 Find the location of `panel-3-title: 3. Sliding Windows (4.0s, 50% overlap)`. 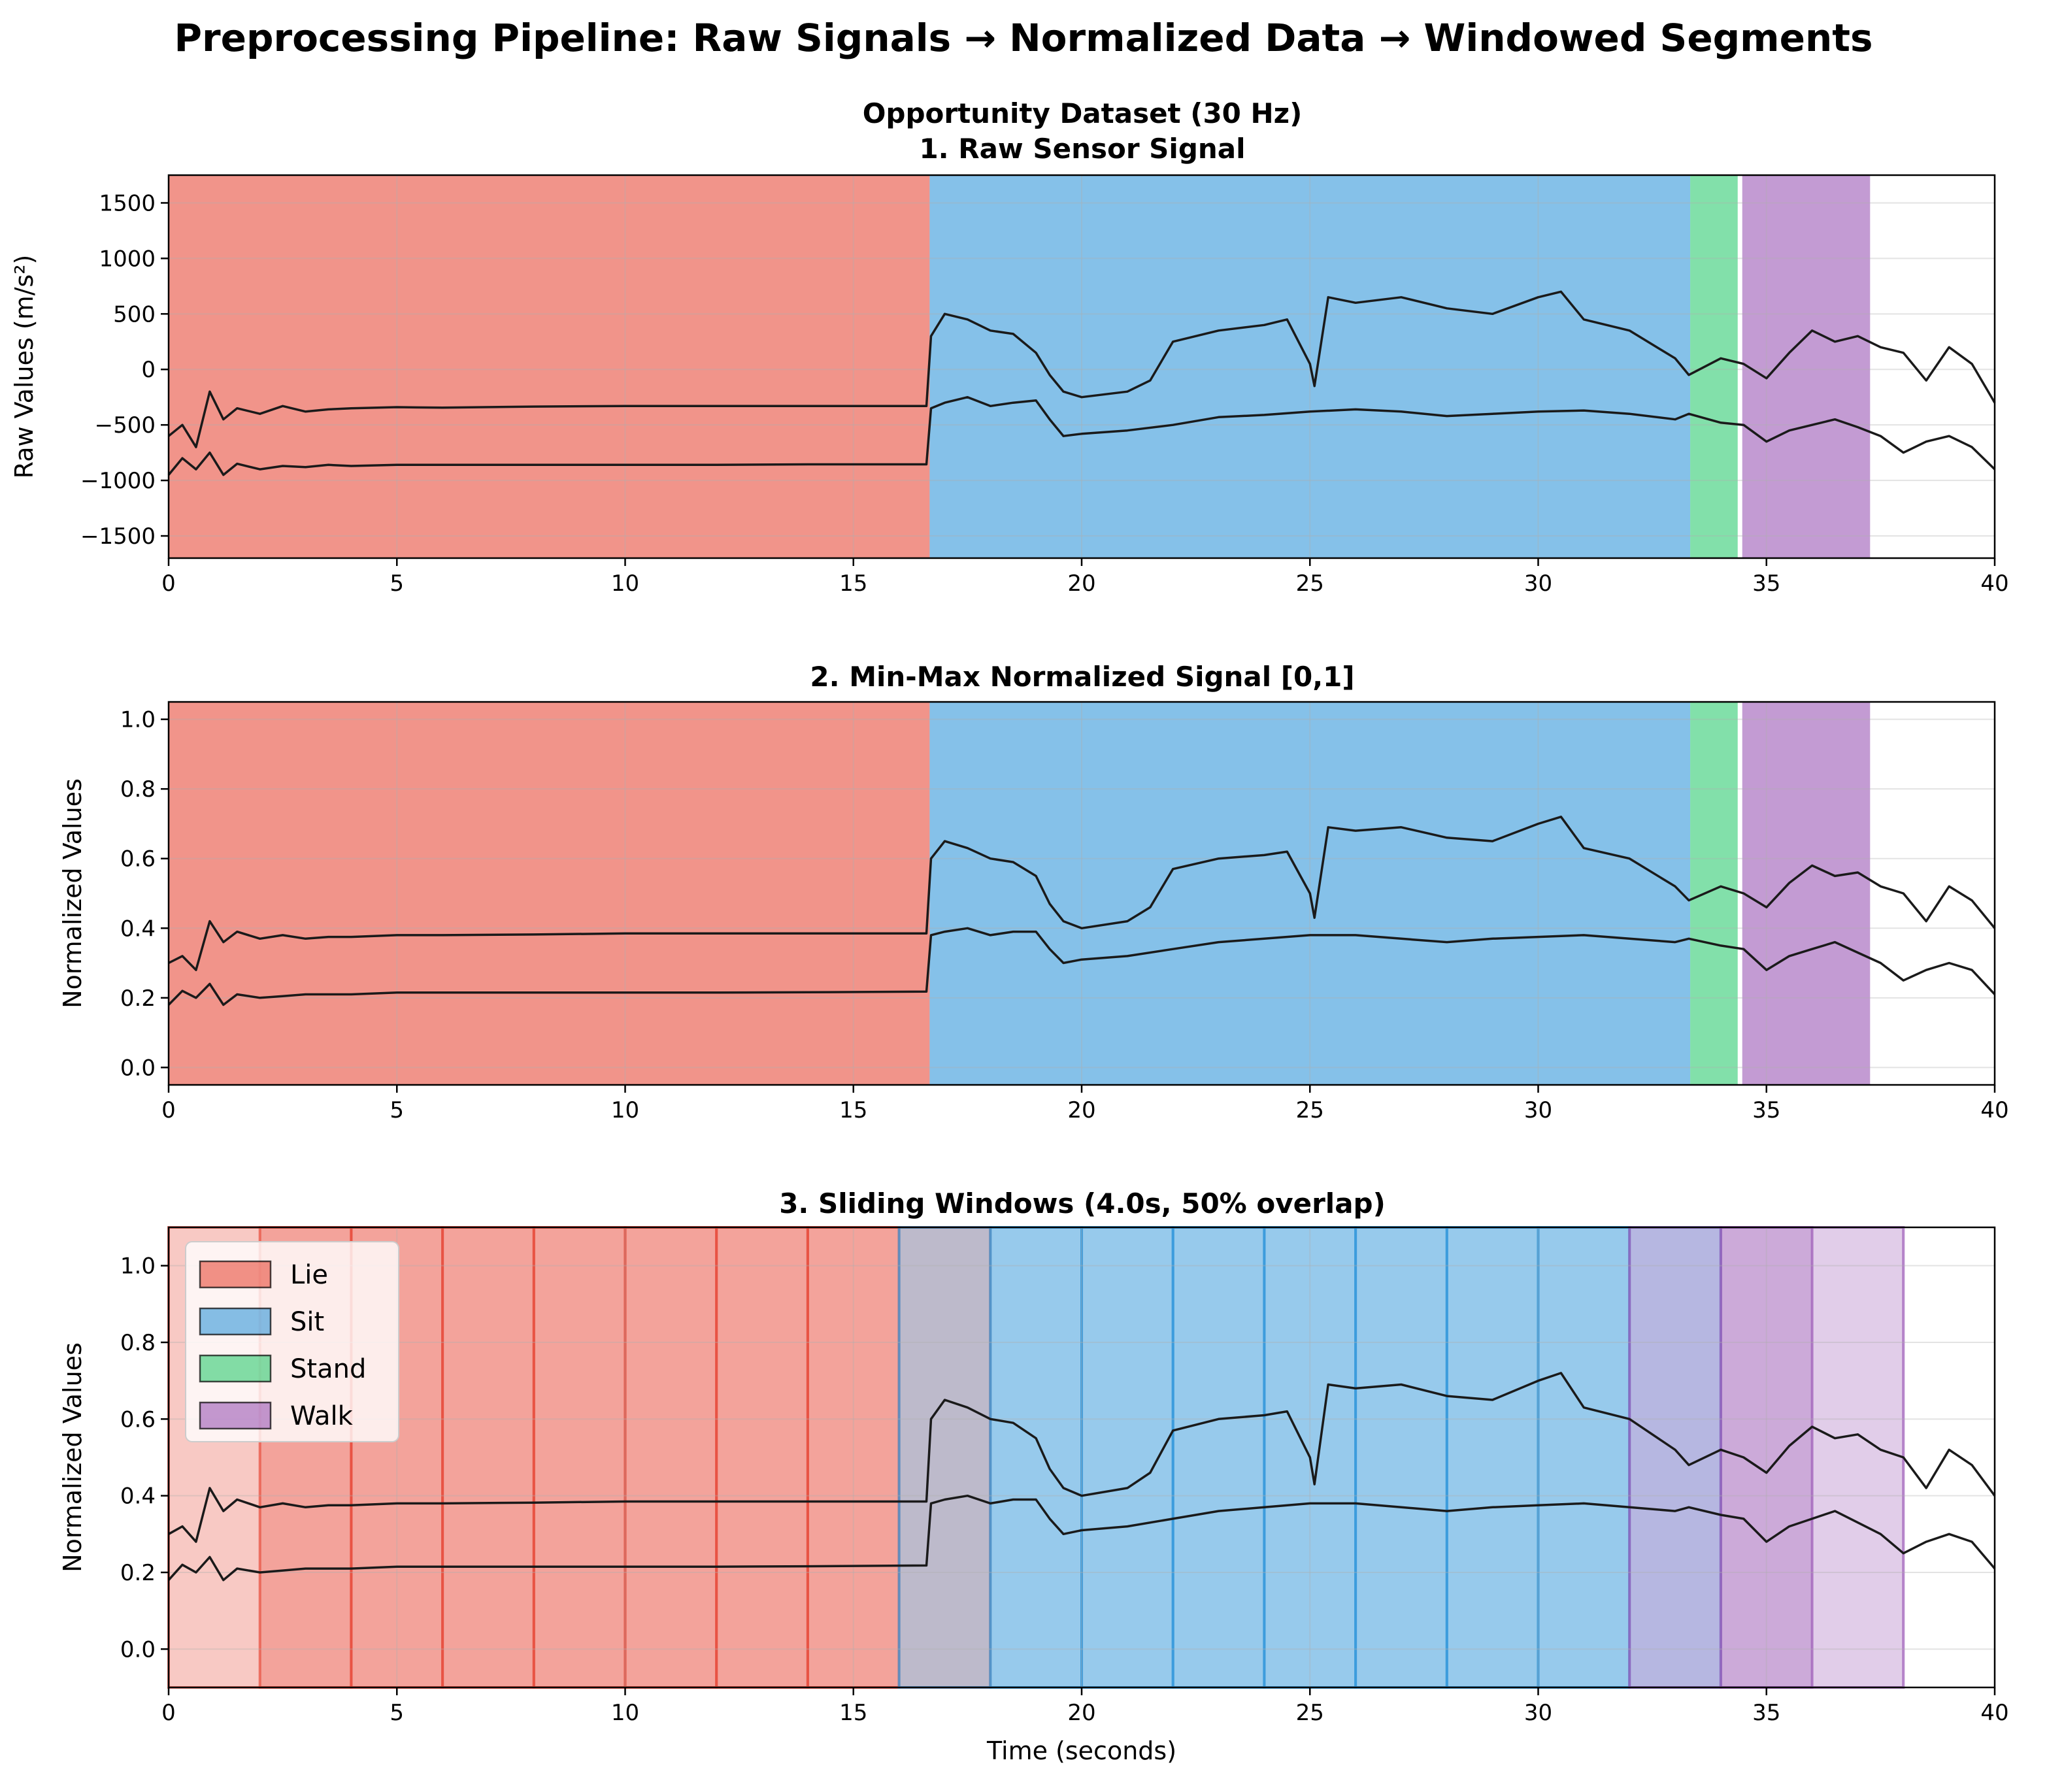

panel-3-title: 3. Sliding Windows (4.0s, 50% overlap) is located at coordinates (1082, 1203).